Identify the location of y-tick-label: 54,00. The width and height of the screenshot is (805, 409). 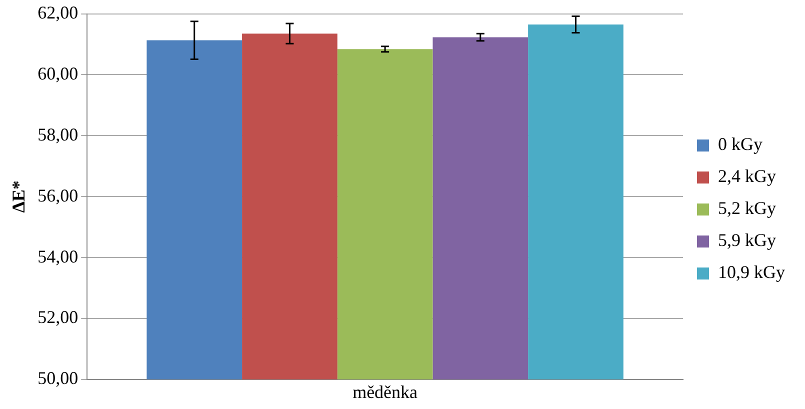
(58, 256).